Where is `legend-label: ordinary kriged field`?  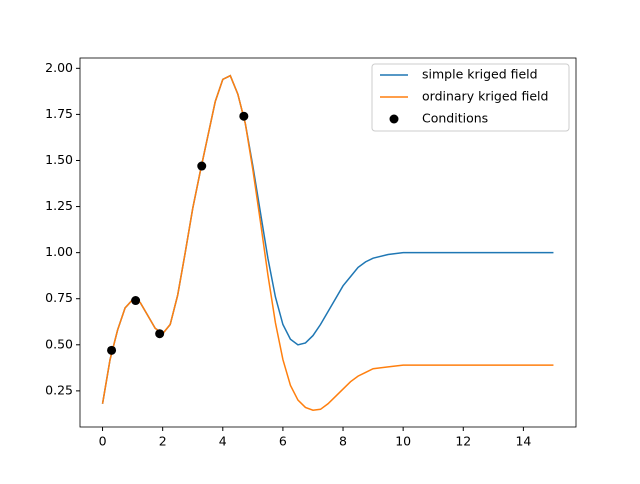 legend-label: ordinary kriged field is located at coordinates (485, 96).